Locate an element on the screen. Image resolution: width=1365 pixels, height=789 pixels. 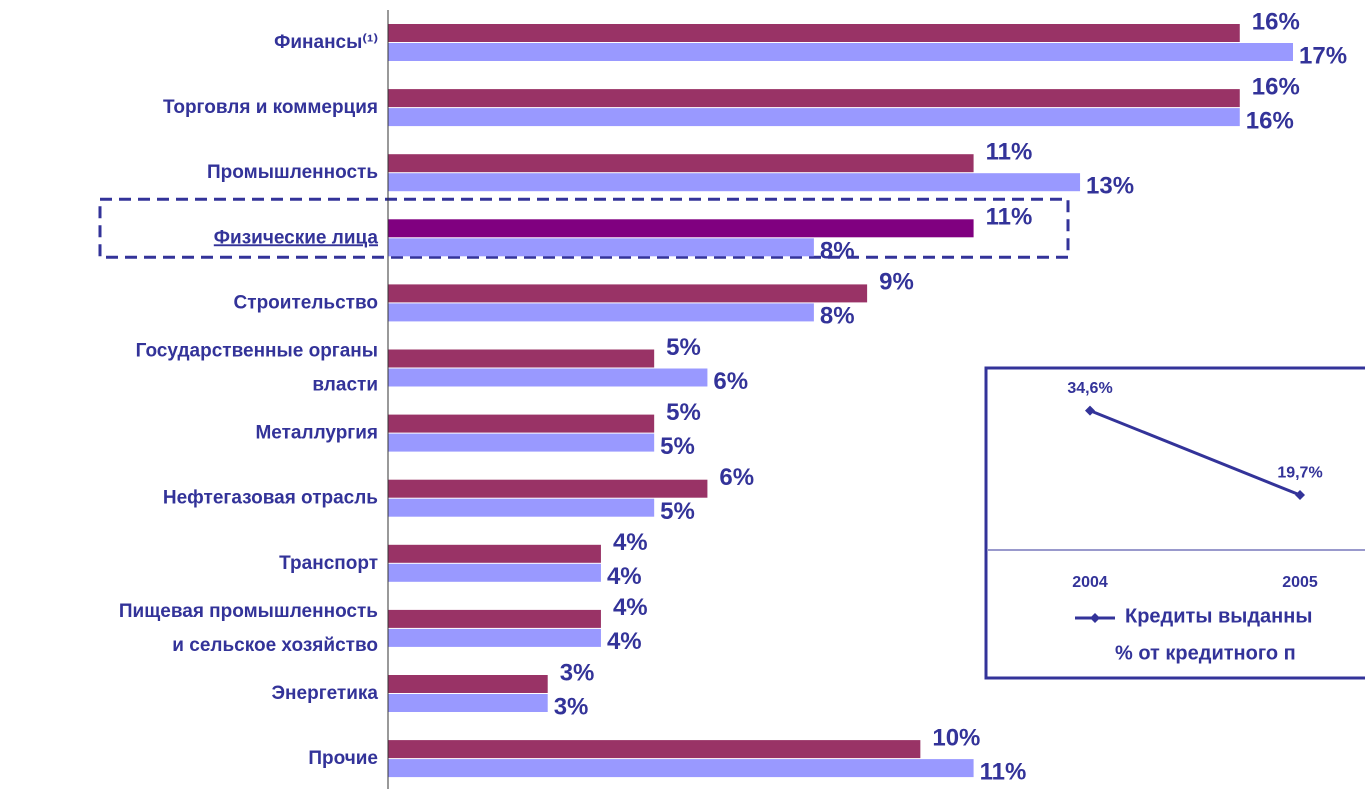
legend-label: Кредиты выданны% от кредитного п is located at coordinates (1213, 635).